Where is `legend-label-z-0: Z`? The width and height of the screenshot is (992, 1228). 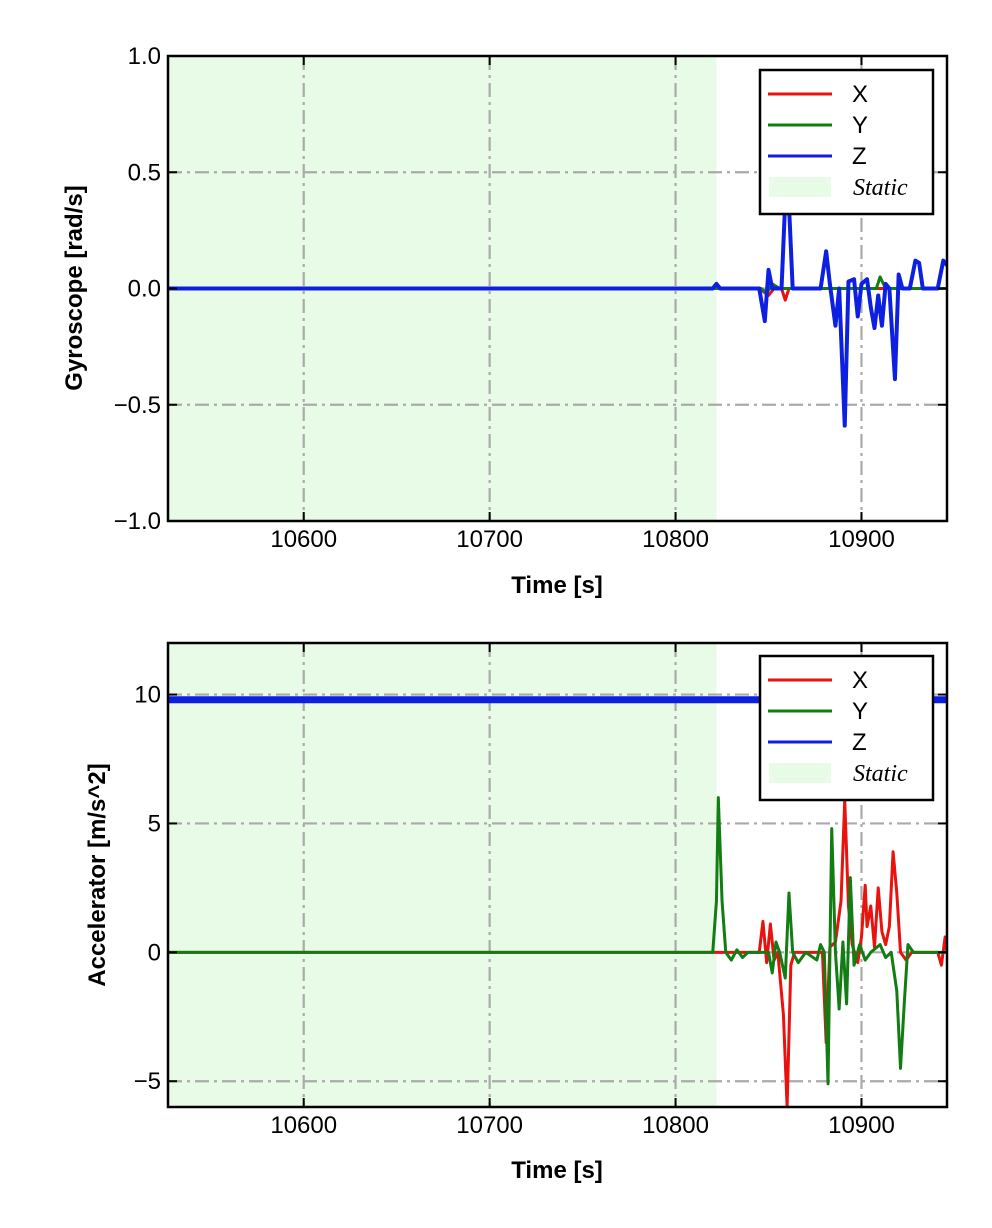
legend-label-z-0: Z is located at coordinates (859, 156).